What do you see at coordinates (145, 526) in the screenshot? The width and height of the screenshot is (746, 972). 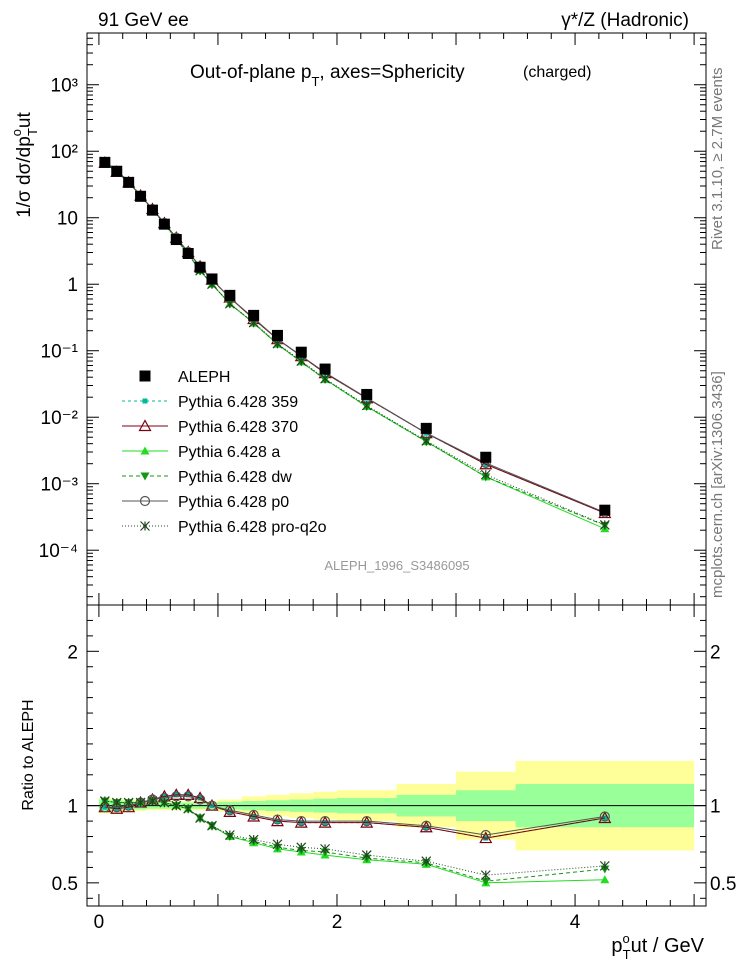 I see `legend-marker-pythia-6-428-pro-q2o` at bounding box center [145, 526].